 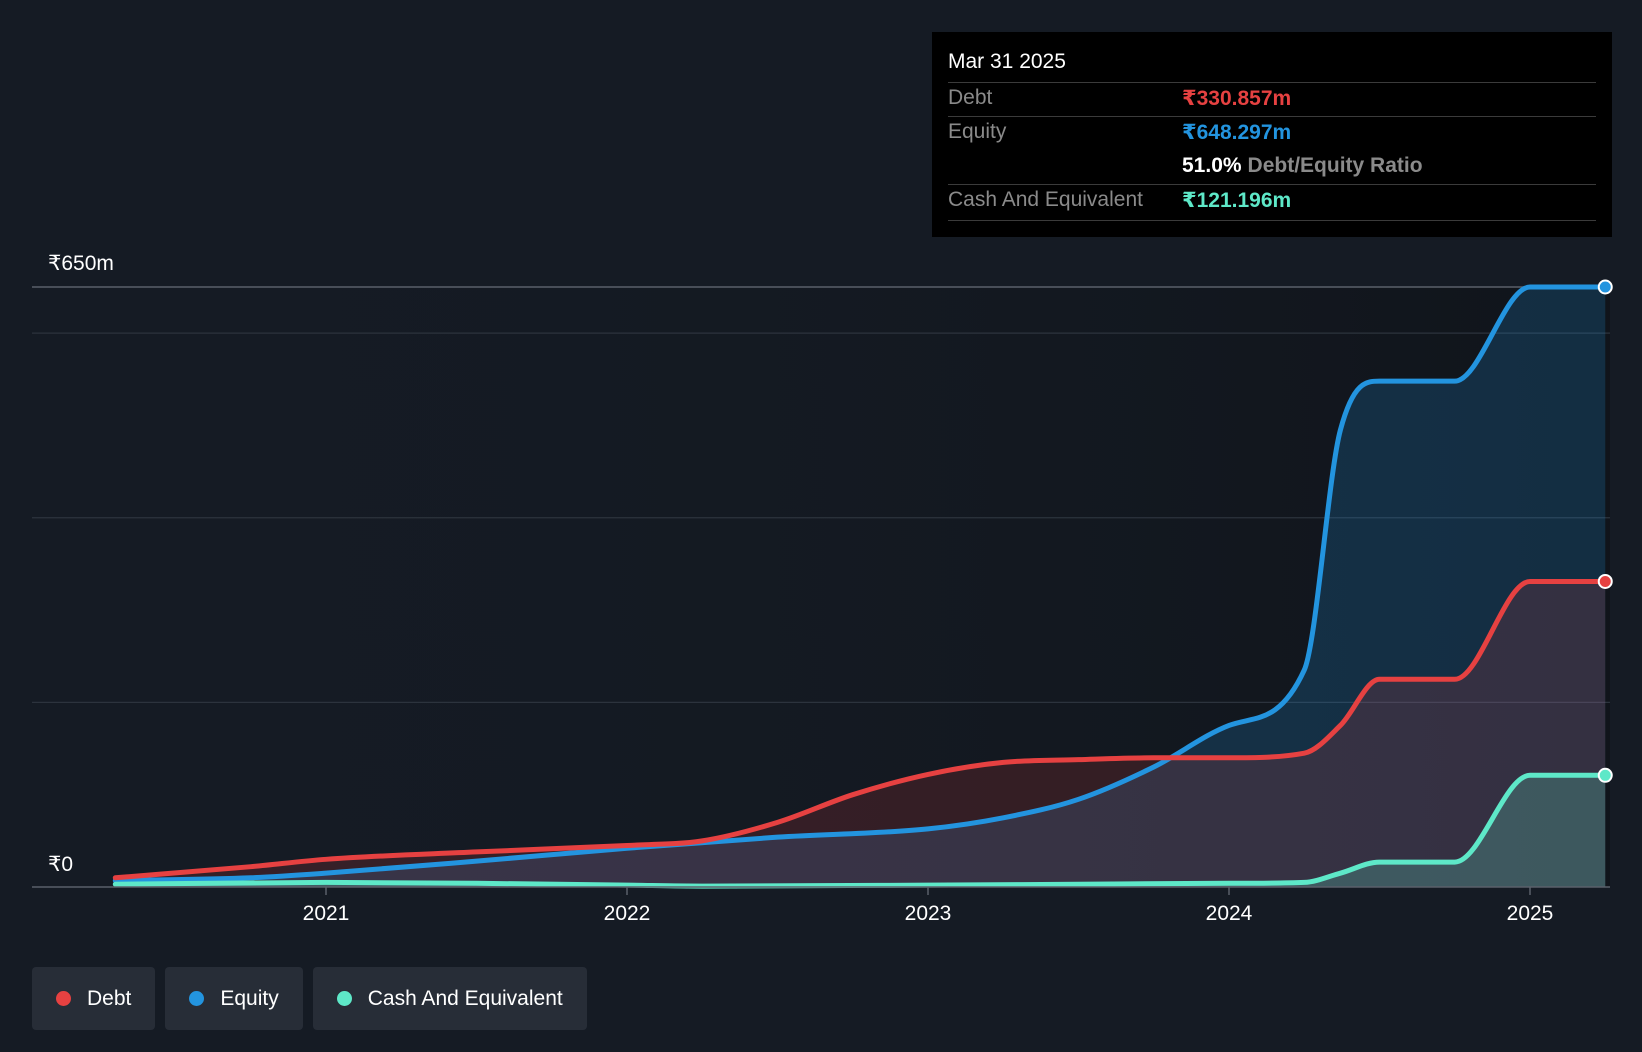 What do you see at coordinates (1605, 775) in the screenshot?
I see `cash-and-equivalent-end-marker` at bounding box center [1605, 775].